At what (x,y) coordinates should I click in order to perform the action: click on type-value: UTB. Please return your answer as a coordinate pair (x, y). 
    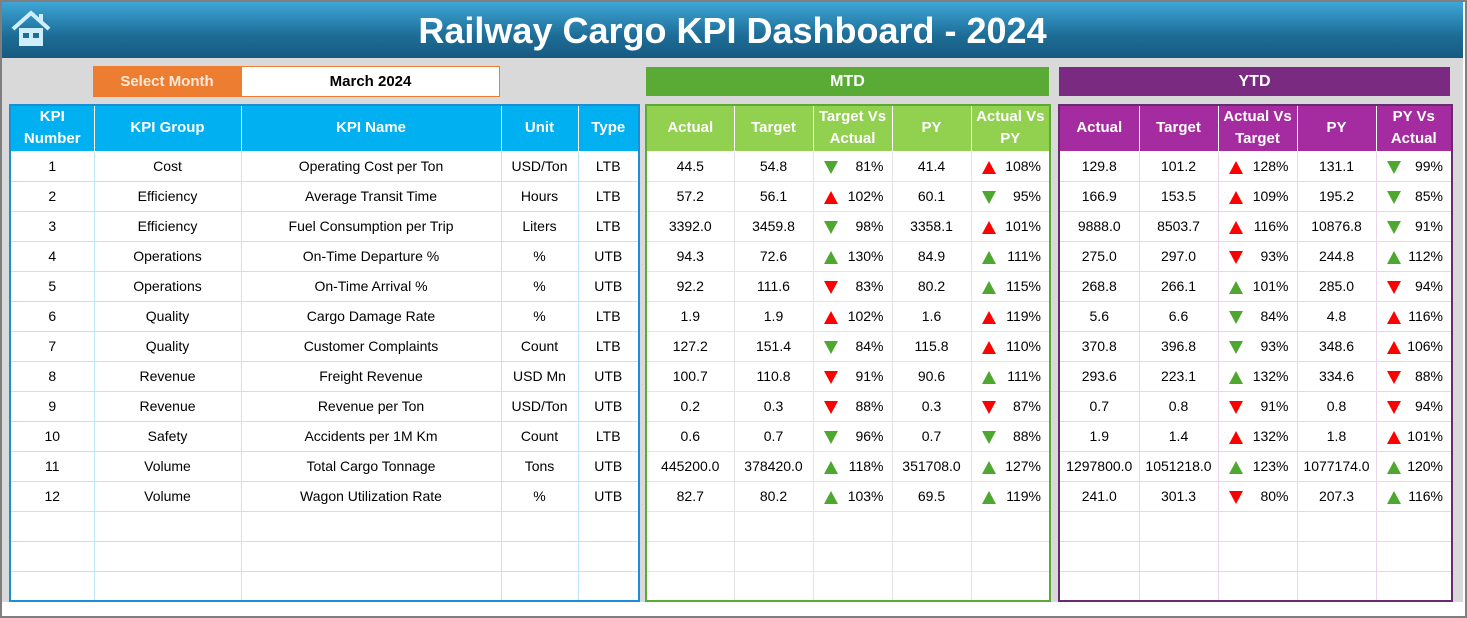
    Looking at the image, I should click on (608, 256).